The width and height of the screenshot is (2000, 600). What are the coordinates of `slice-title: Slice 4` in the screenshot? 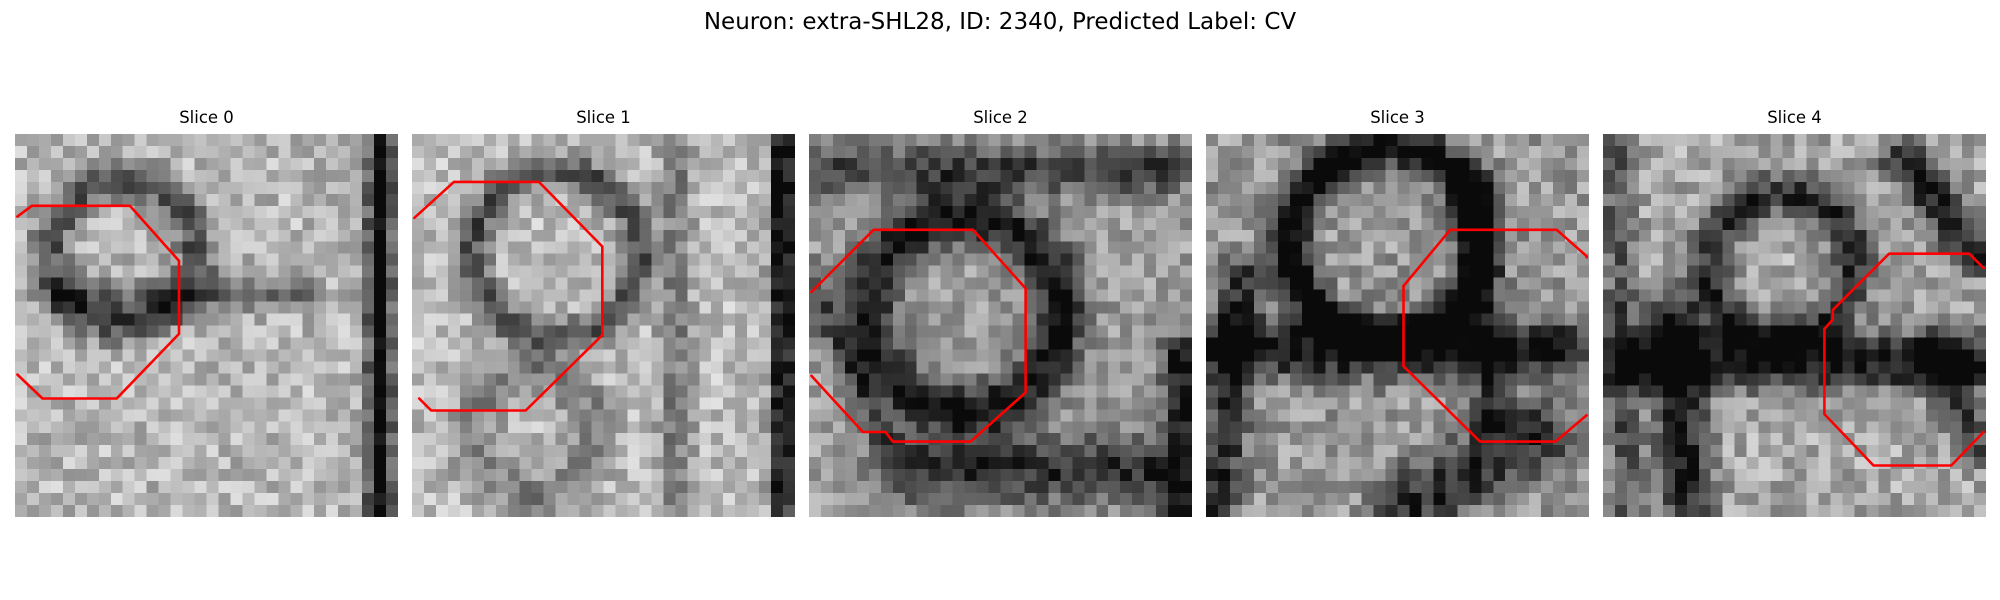 It's located at (1794, 117).